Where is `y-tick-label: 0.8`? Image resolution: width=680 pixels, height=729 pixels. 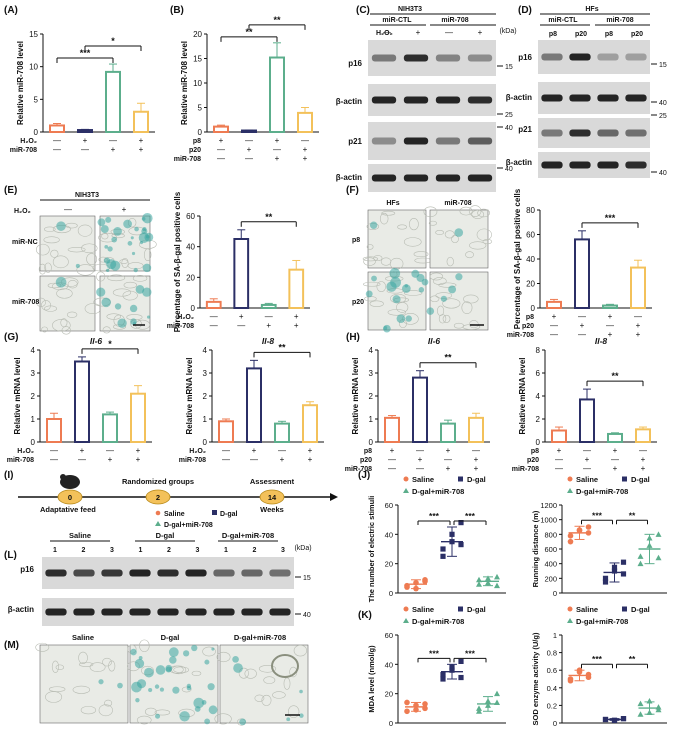 y-tick-label: 0.8 is located at coordinates (552, 653).